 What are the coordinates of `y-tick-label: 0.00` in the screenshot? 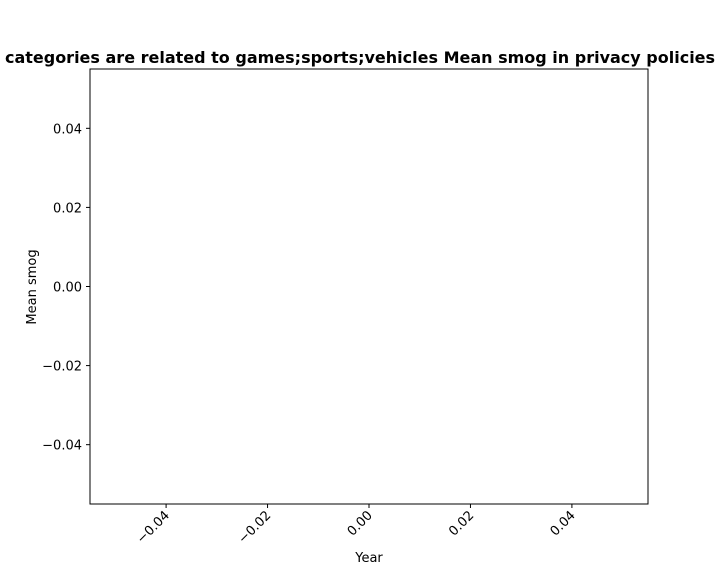 It's located at (67, 288).